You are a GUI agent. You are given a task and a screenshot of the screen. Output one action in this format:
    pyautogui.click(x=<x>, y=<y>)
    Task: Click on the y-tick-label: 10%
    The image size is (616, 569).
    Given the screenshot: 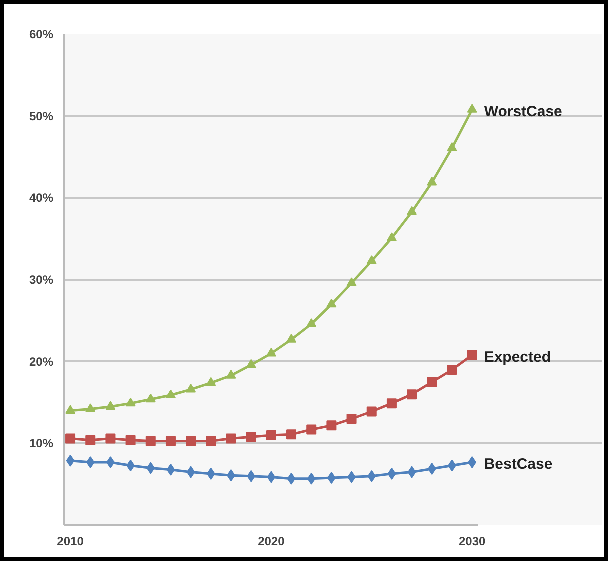 What is the action you would take?
    pyautogui.click(x=41, y=443)
    